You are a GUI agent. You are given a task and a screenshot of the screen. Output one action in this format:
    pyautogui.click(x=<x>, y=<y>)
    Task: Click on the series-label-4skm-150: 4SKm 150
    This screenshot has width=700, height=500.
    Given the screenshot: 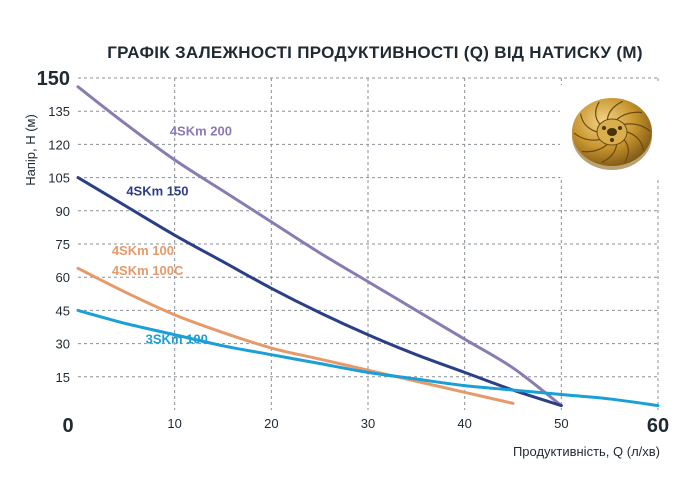 What is the action you would take?
    pyautogui.click(x=157, y=190)
    